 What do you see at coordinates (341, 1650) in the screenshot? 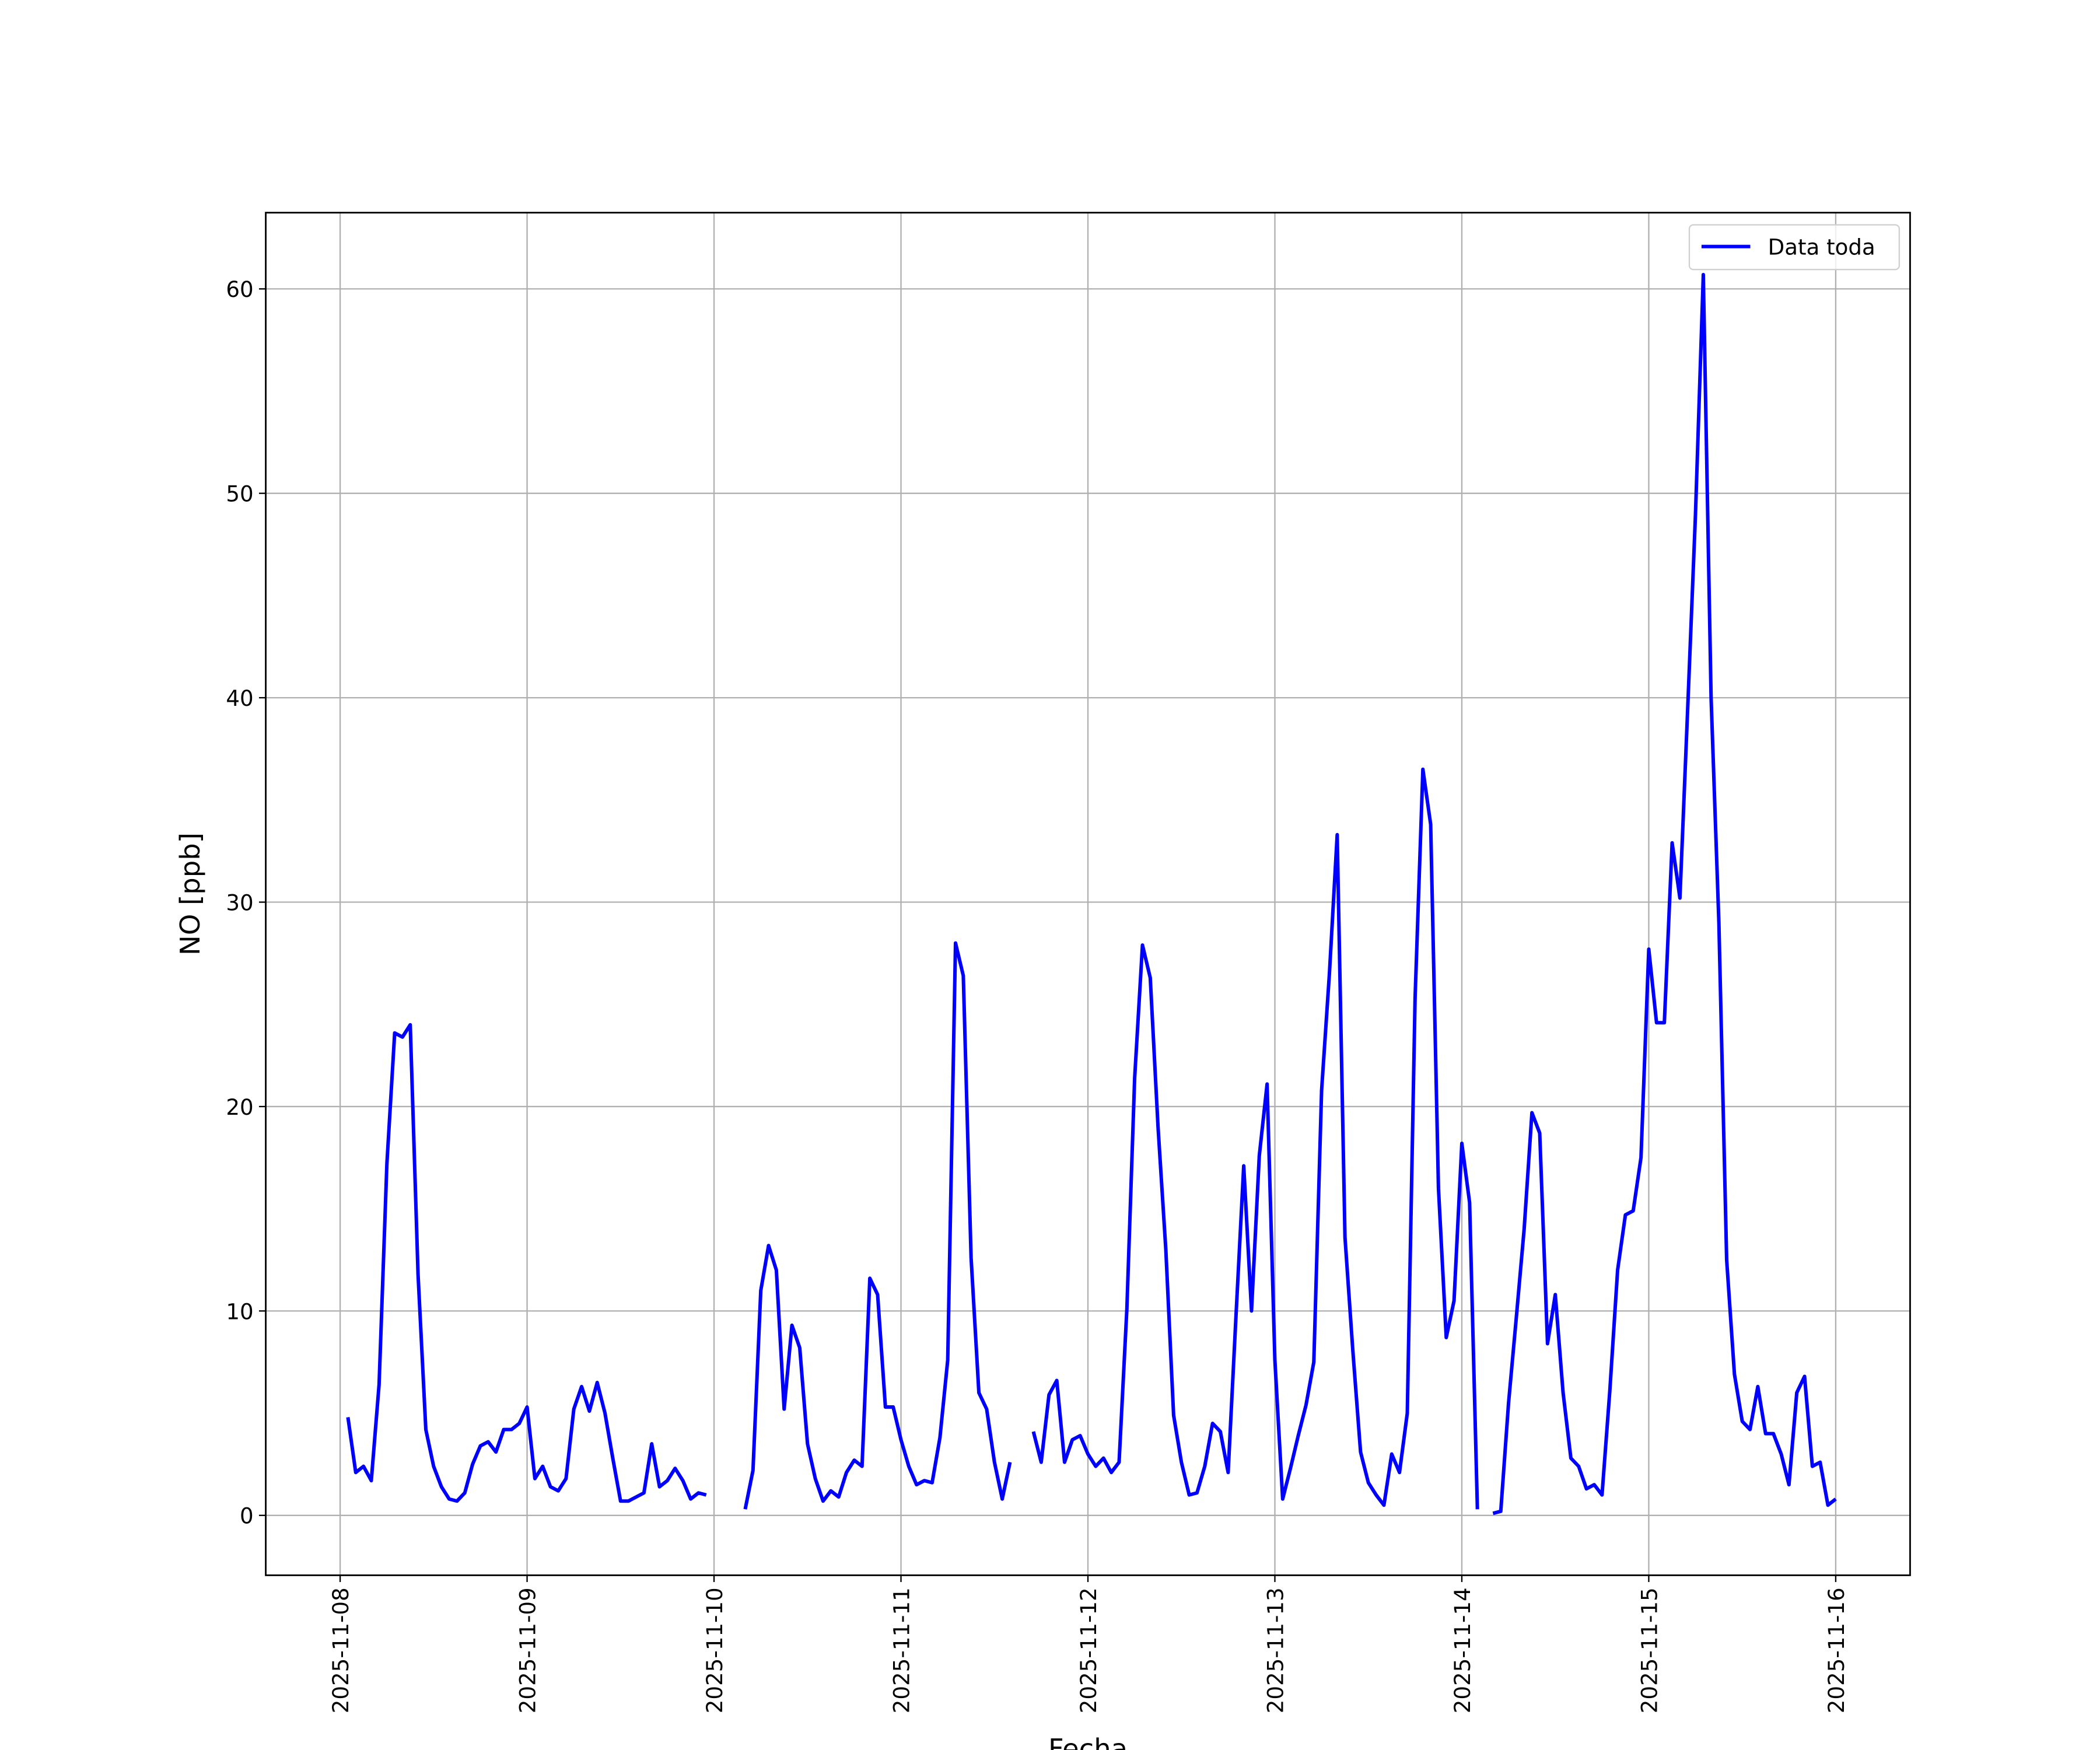
I see `x-tick-label: 2025-11-08` at bounding box center [341, 1650].